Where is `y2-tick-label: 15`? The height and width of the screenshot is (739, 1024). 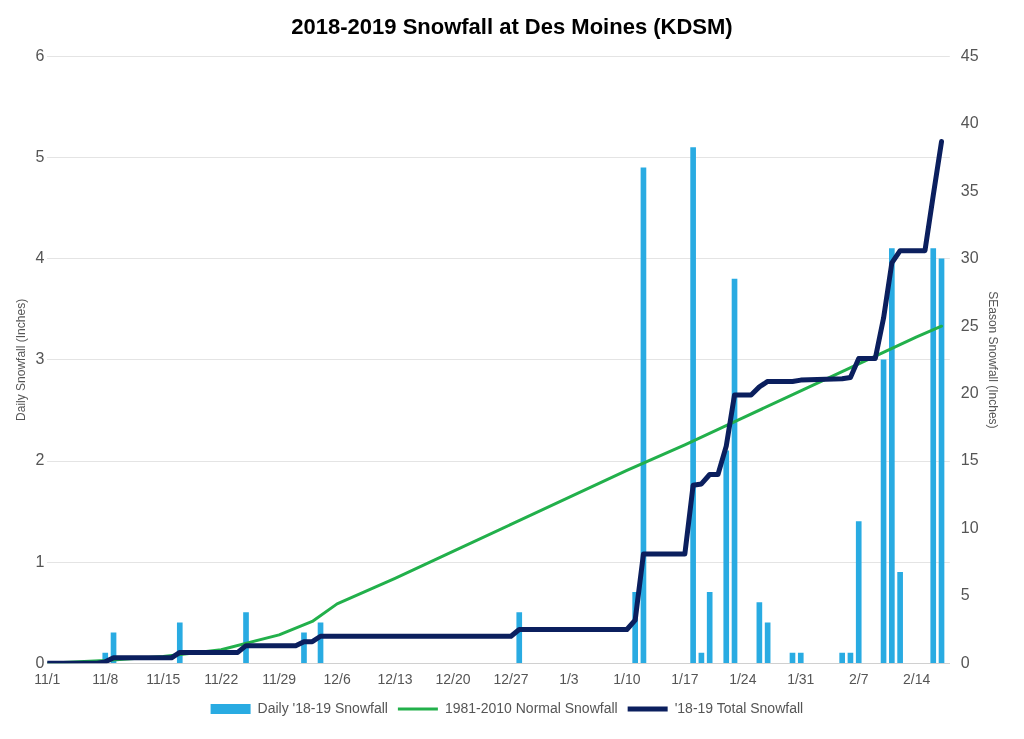
y2-tick-label: 15 is located at coordinates (969, 460).